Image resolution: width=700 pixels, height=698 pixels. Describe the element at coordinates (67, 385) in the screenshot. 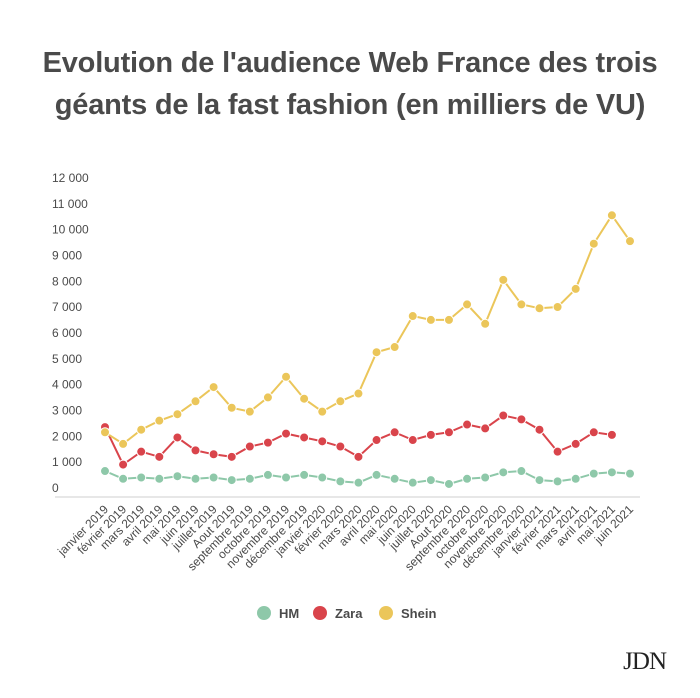

I see `y-tick-label: 4 000` at that location.